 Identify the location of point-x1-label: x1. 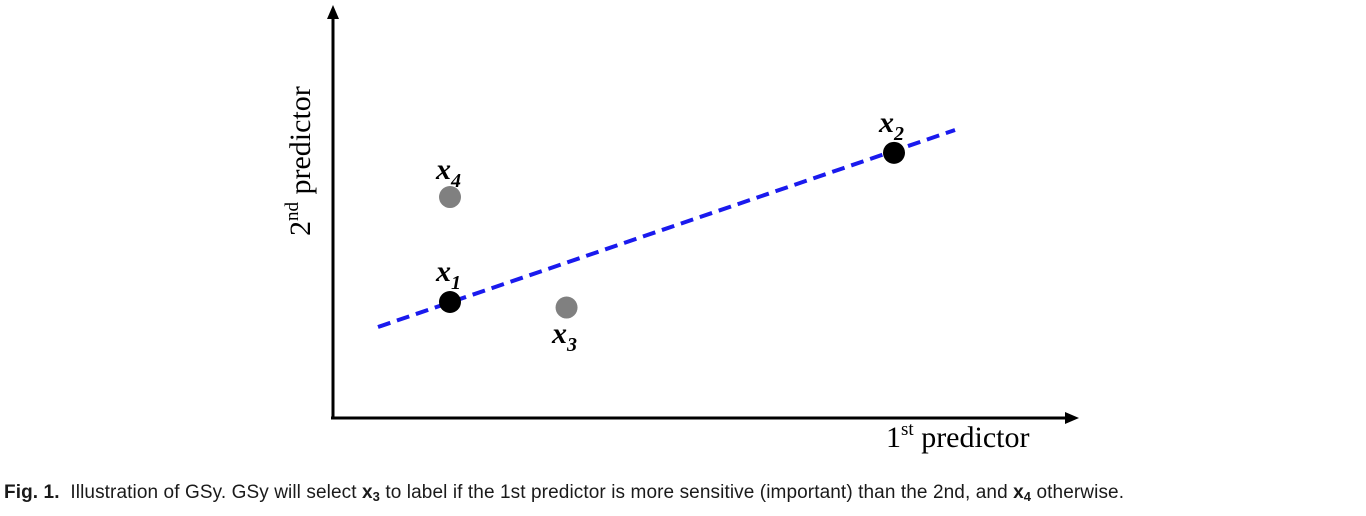
(448, 274).